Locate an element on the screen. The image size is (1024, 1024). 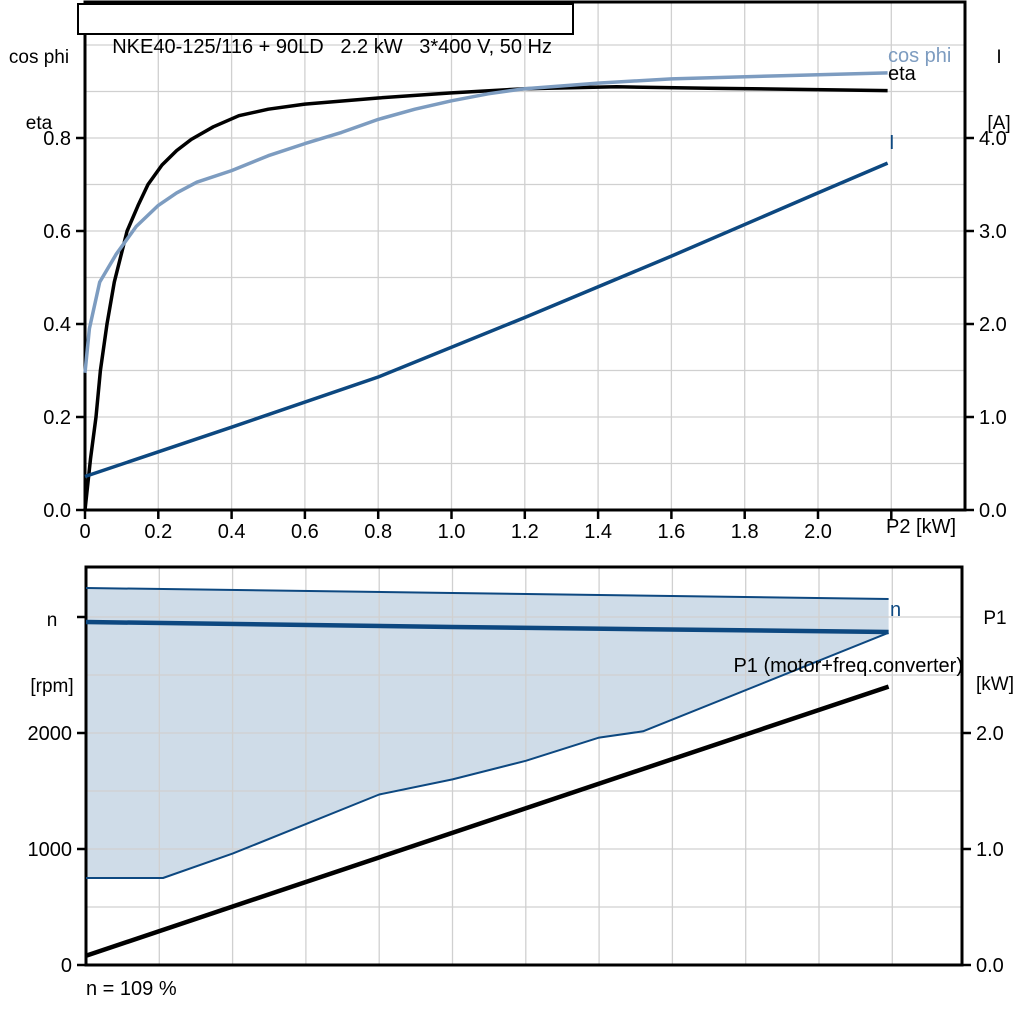
x-tick-label: 0.8 is located at coordinates (378, 532).